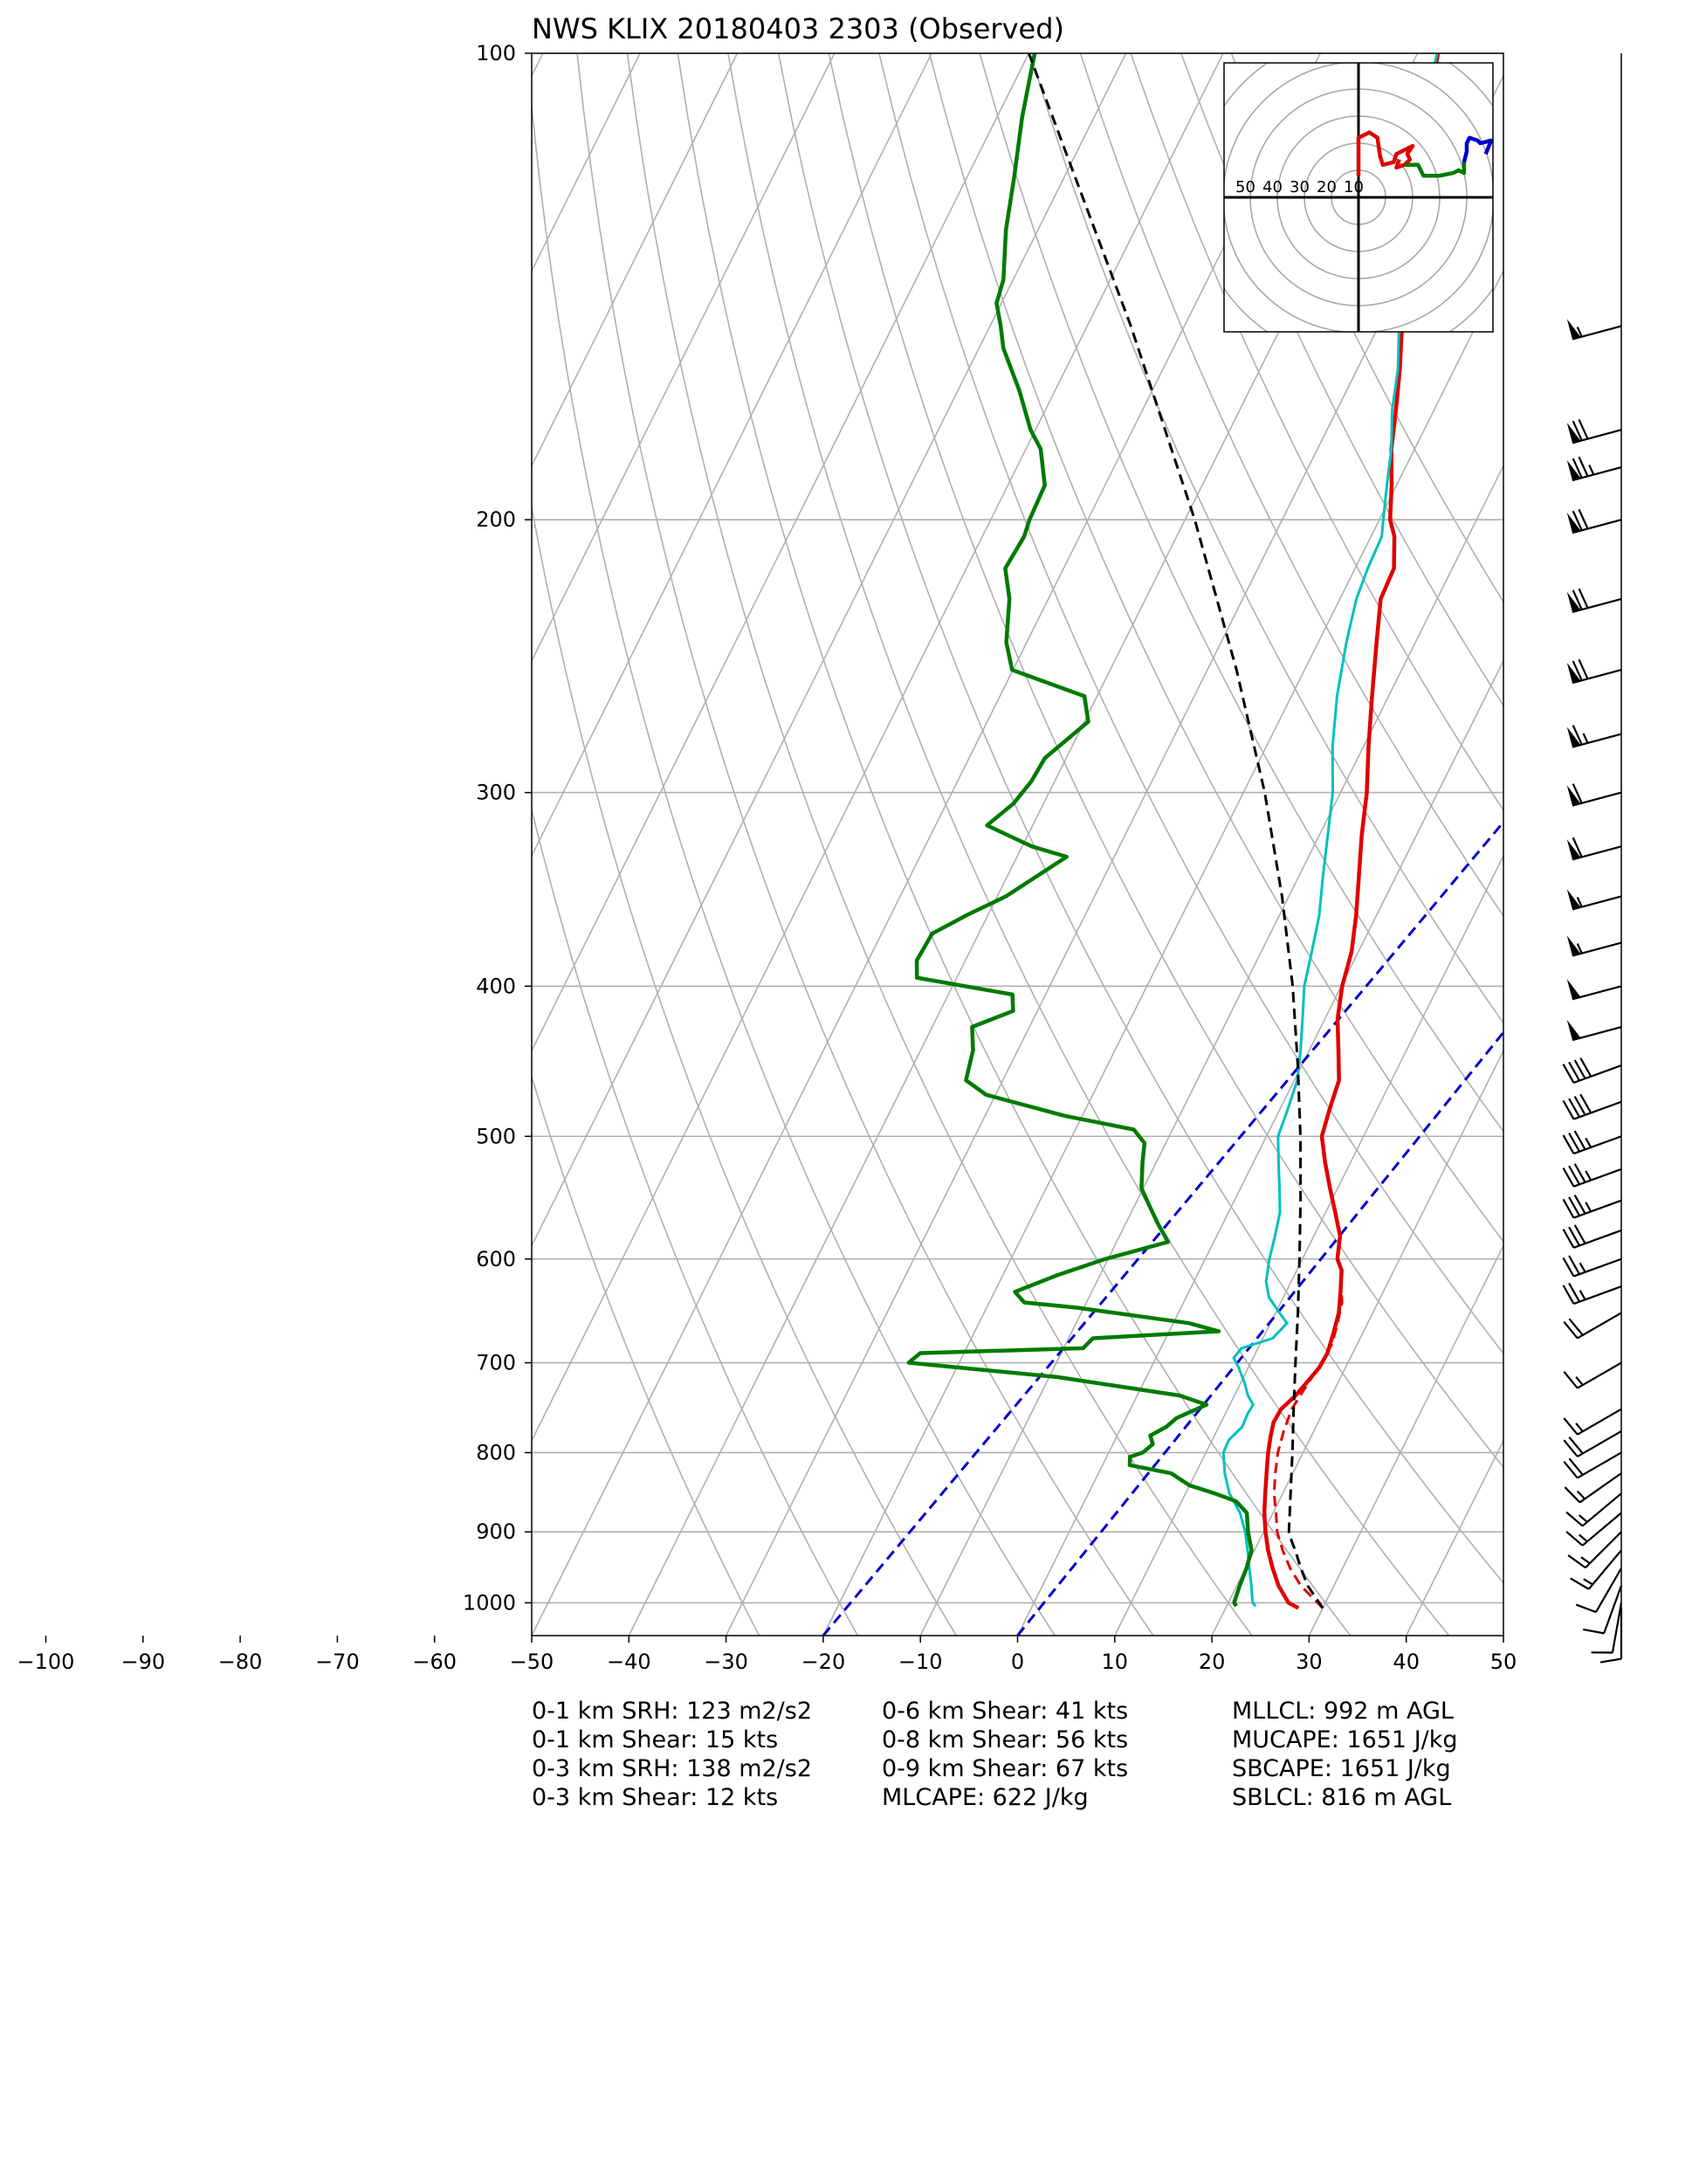 The image size is (1699, 2184). What do you see at coordinates (1354, 187) in the screenshot?
I see `hodograph-ring-label-10: 10` at bounding box center [1354, 187].